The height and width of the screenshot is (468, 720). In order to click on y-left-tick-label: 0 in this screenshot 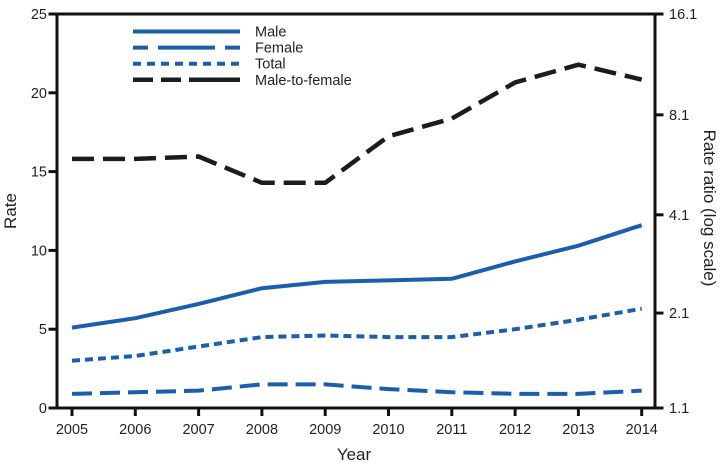, I will do `click(43, 409)`.